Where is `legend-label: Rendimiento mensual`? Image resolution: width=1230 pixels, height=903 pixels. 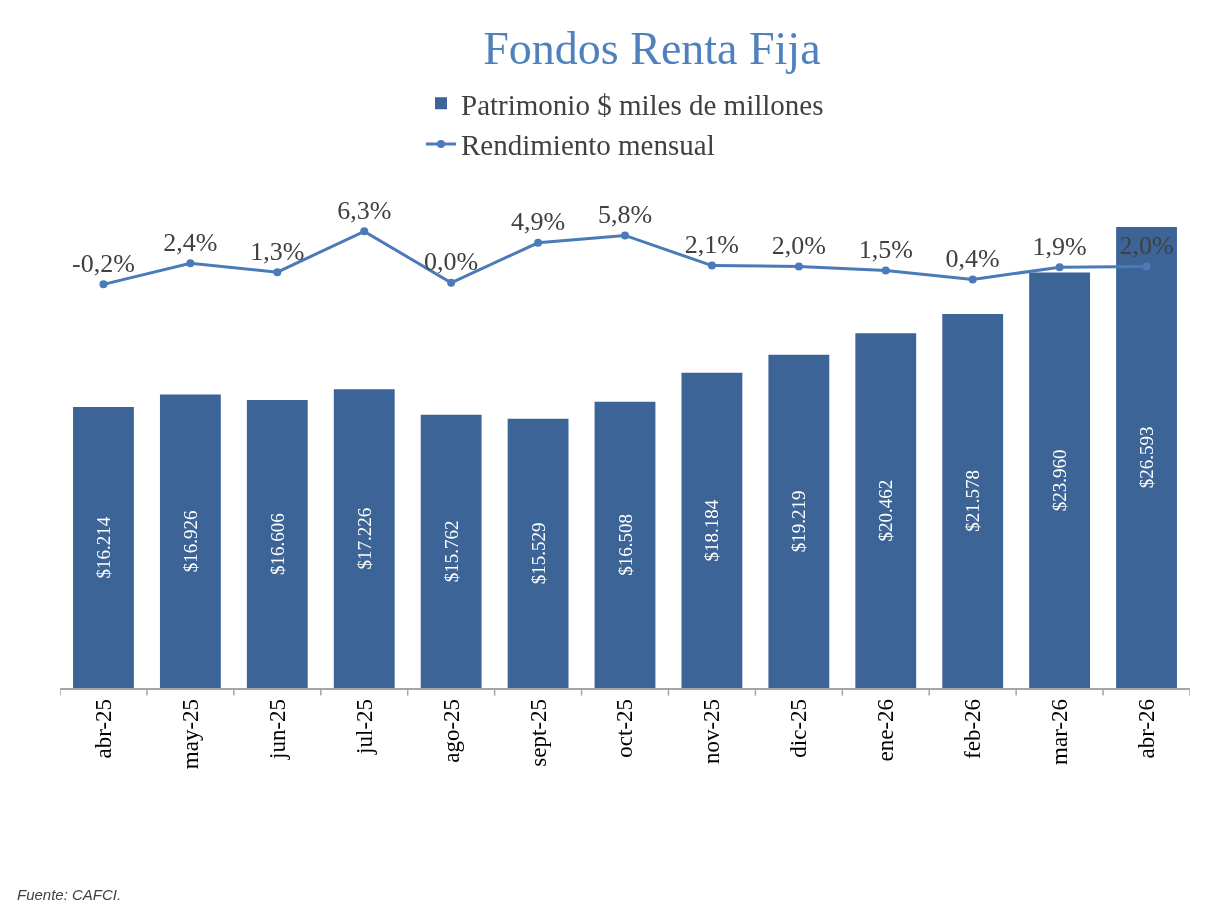 legend-label: Rendimiento mensual is located at coordinates (588, 145).